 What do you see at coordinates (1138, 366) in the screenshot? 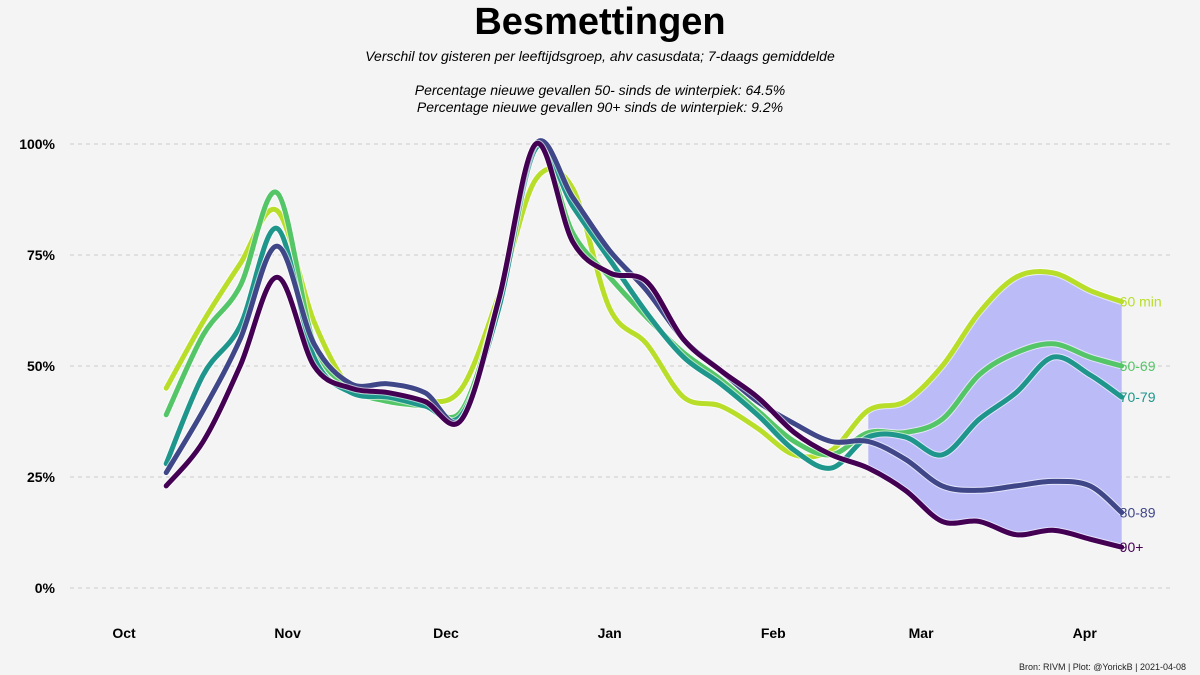
I see `series-end-label: 50-69` at bounding box center [1138, 366].